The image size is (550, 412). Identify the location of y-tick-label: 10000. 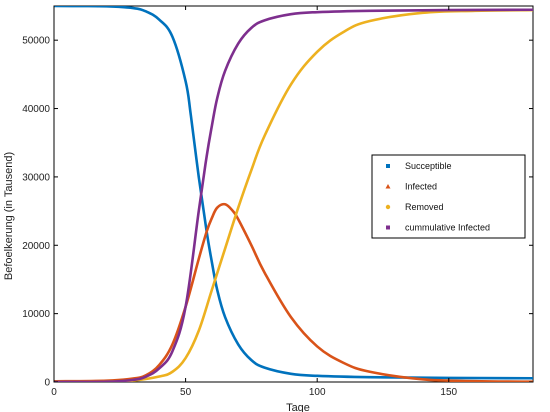
(36, 314).